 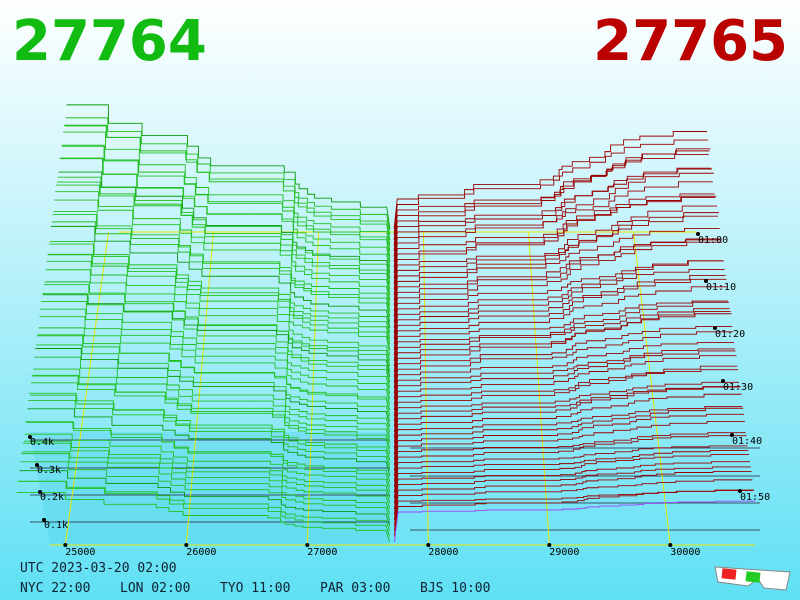 What do you see at coordinates (80, 552) in the screenshot?
I see `price-label: 25000` at bounding box center [80, 552].